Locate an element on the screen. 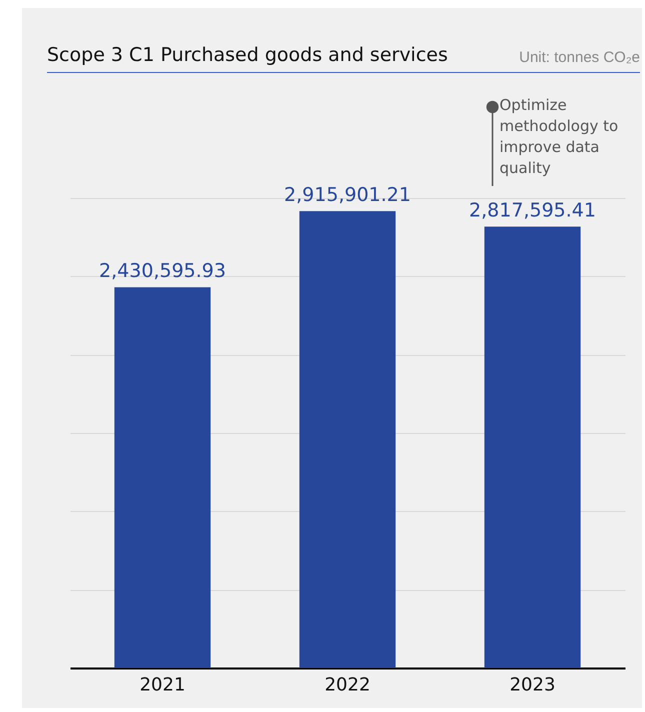 This screenshot has height=712, width=645. x-tick-label: 2022 is located at coordinates (347, 685).